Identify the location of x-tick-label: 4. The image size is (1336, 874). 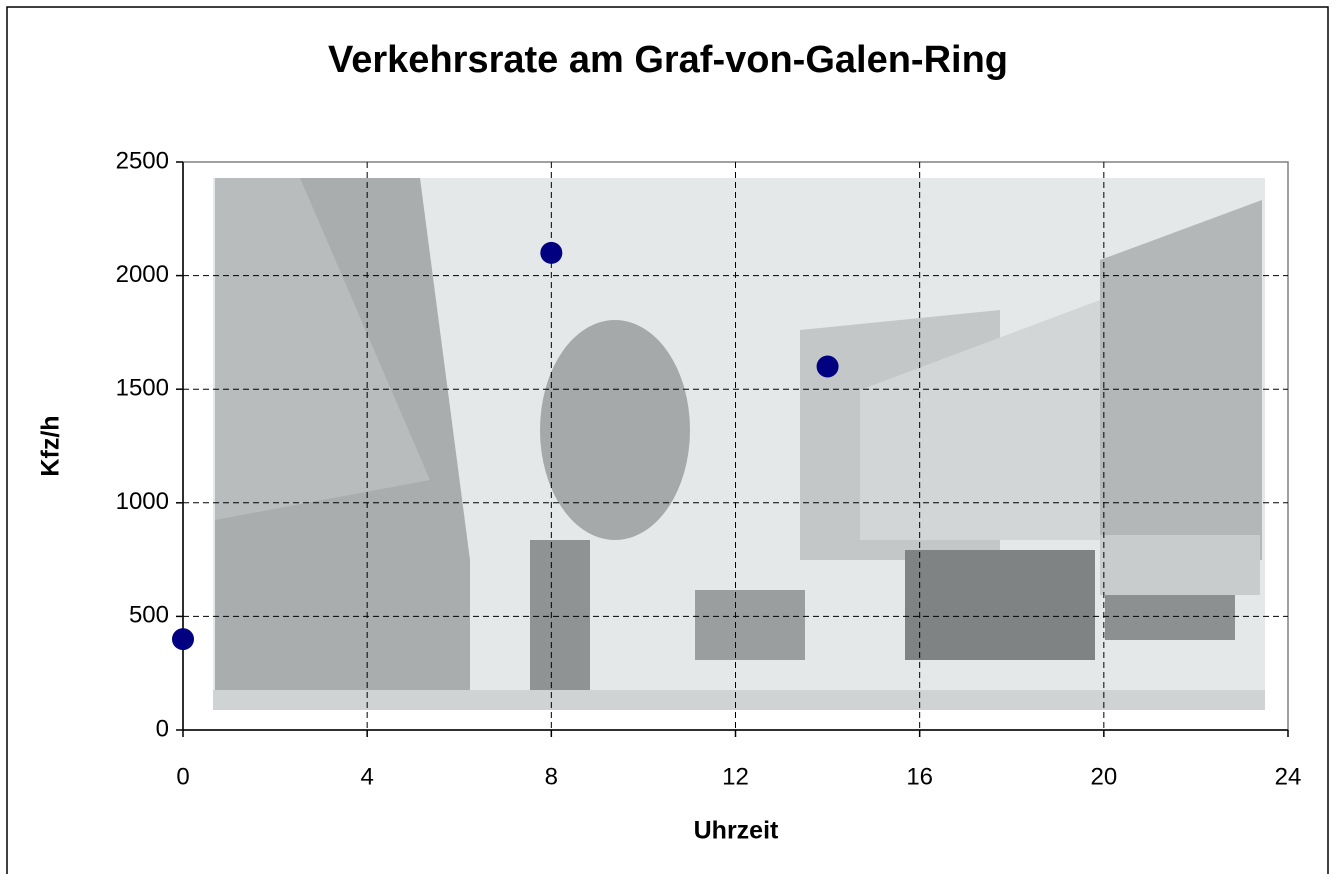
(366, 776).